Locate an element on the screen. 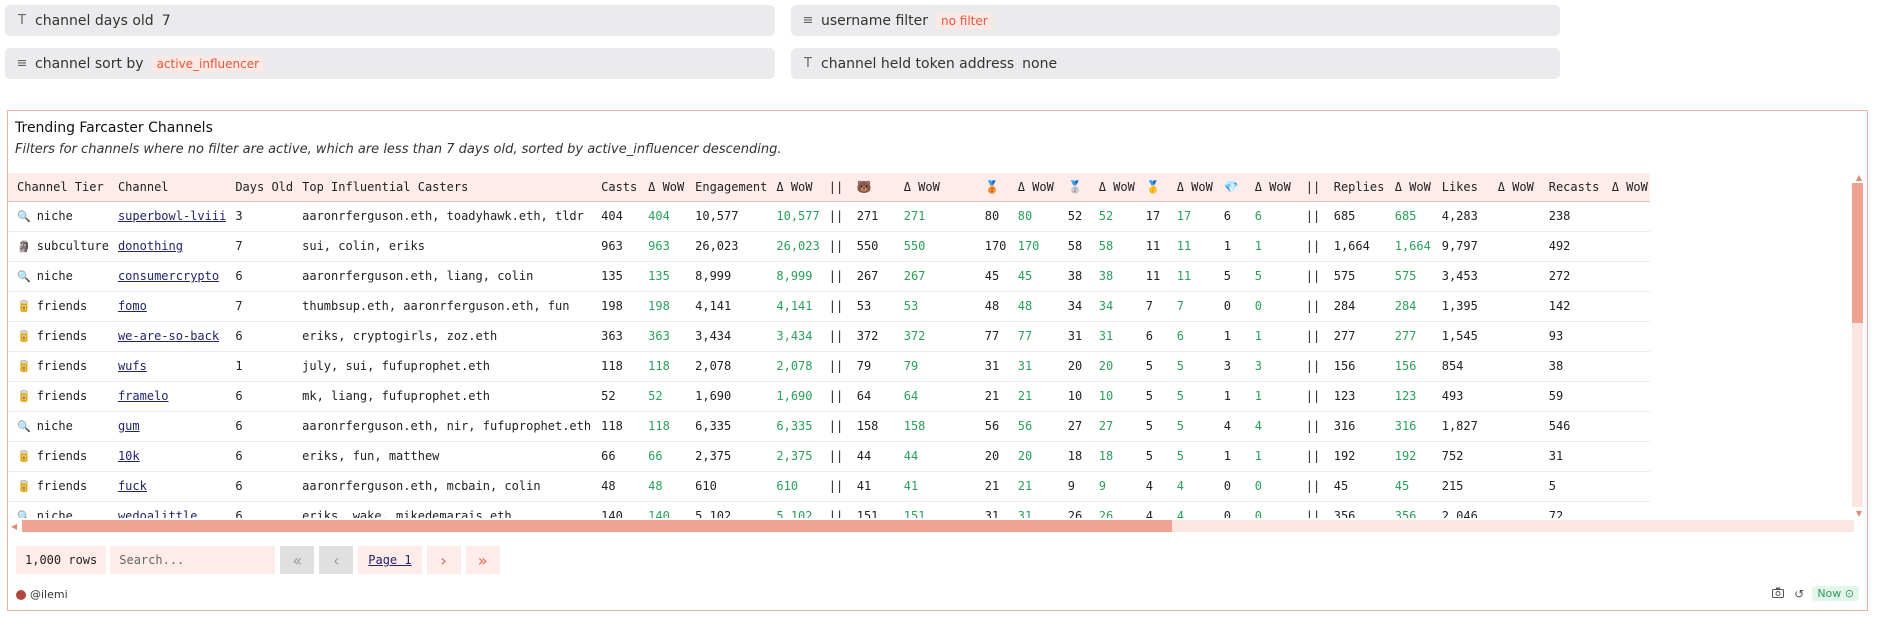 This screenshot has height=618, width=1879. cell-diamond-d: 0 is located at coordinates (1271, 509).